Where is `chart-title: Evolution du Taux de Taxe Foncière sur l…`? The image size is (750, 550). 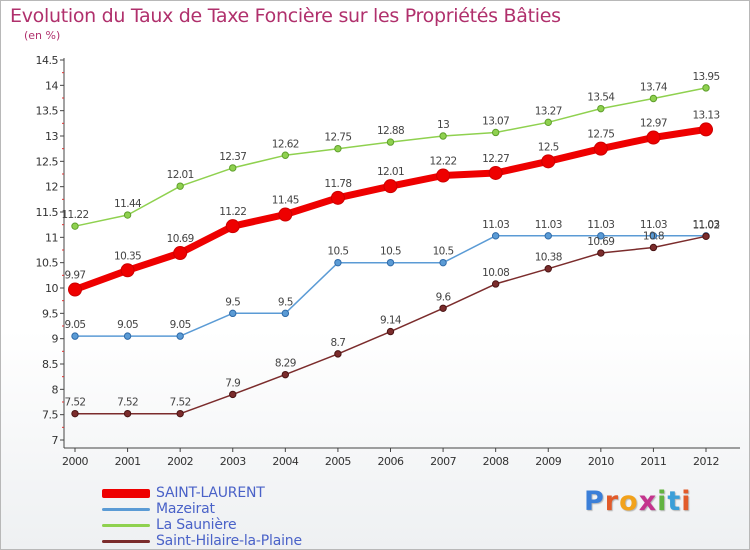 chart-title: Evolution du Taux de Taxe Foncière sur l… is located at coordinates (285, 16).